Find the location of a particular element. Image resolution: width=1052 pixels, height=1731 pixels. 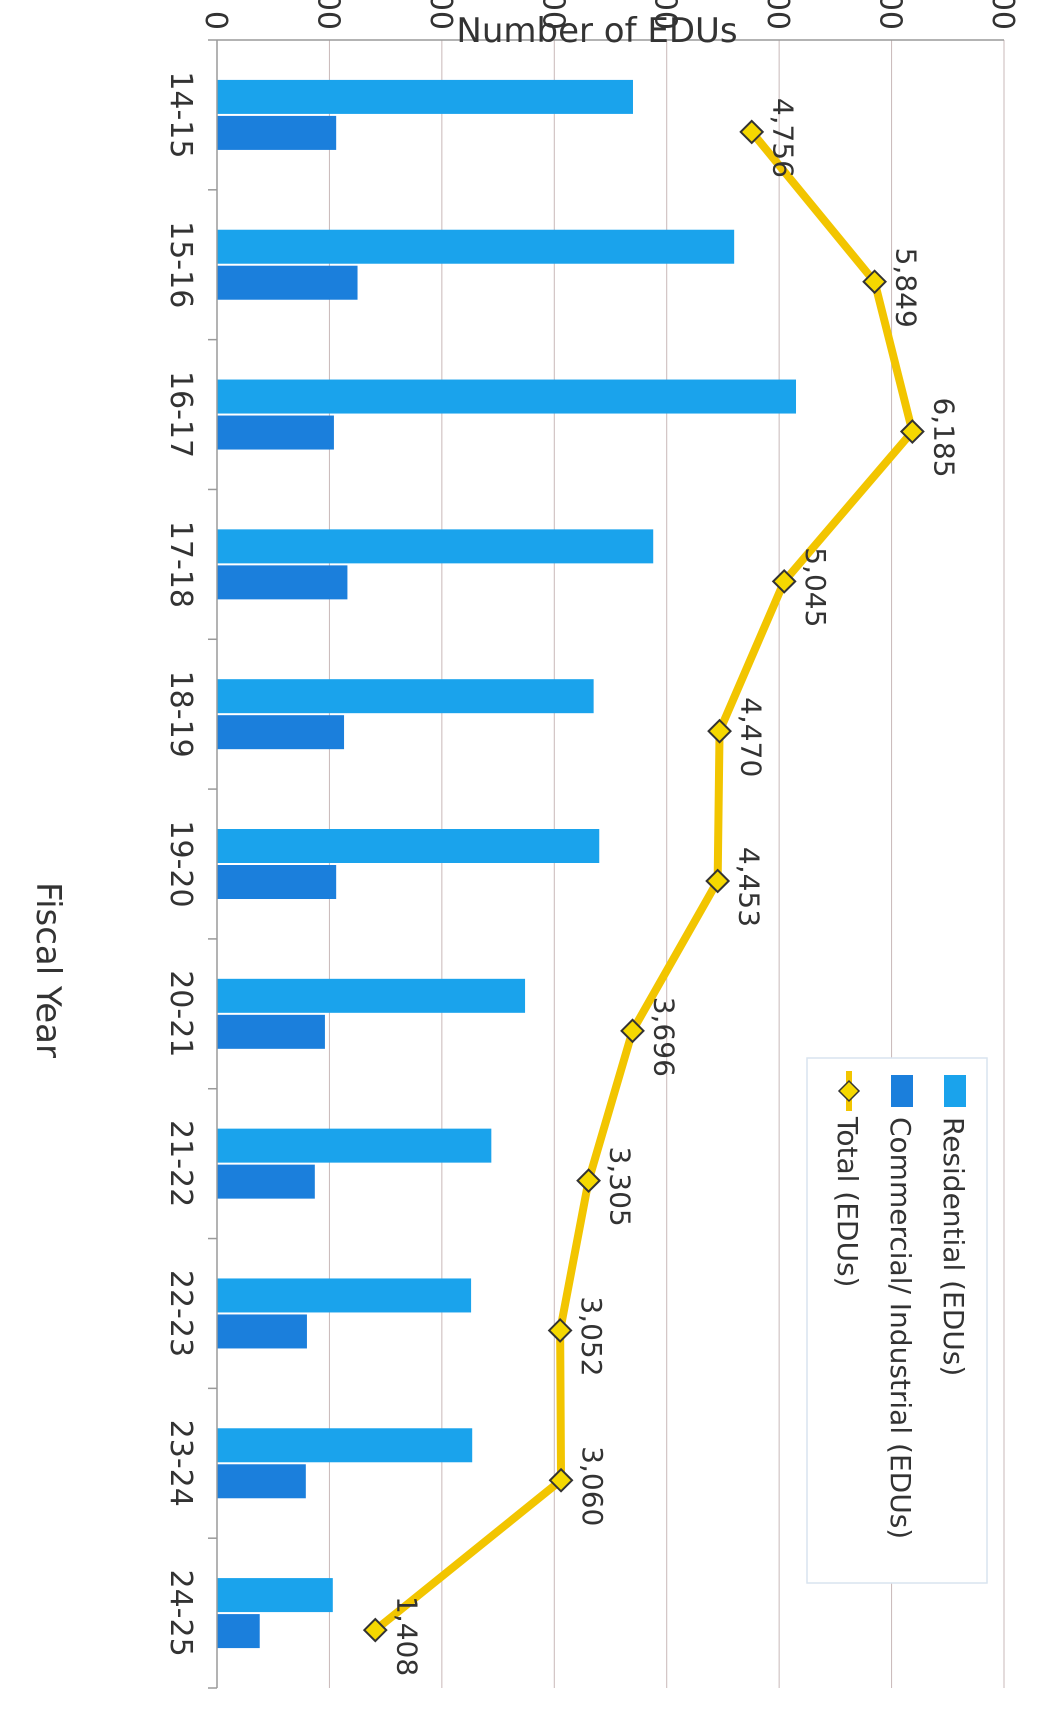

y-tick-label: 6,000 is located at coordinates (890, 15).